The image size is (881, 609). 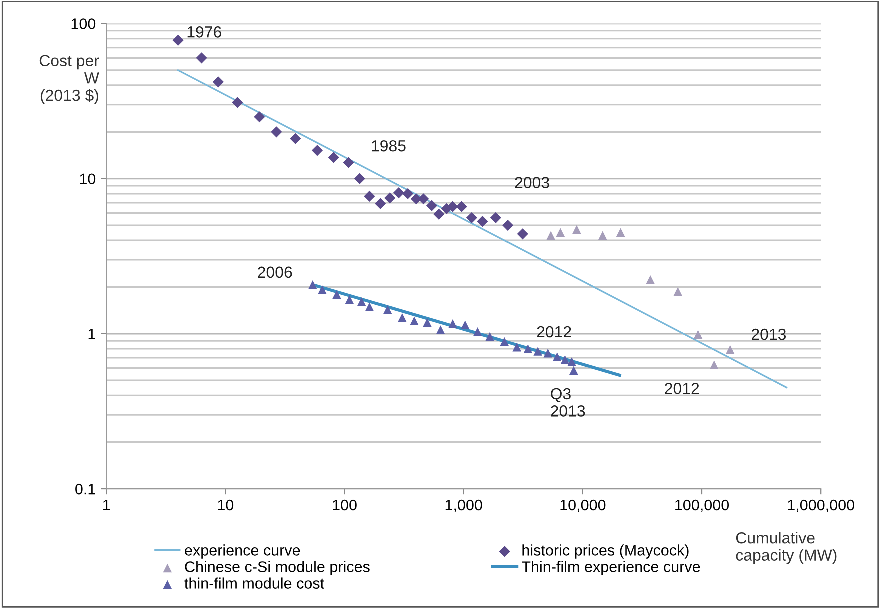 I want to click on annotation: 1976, so click(x=205, y=32).